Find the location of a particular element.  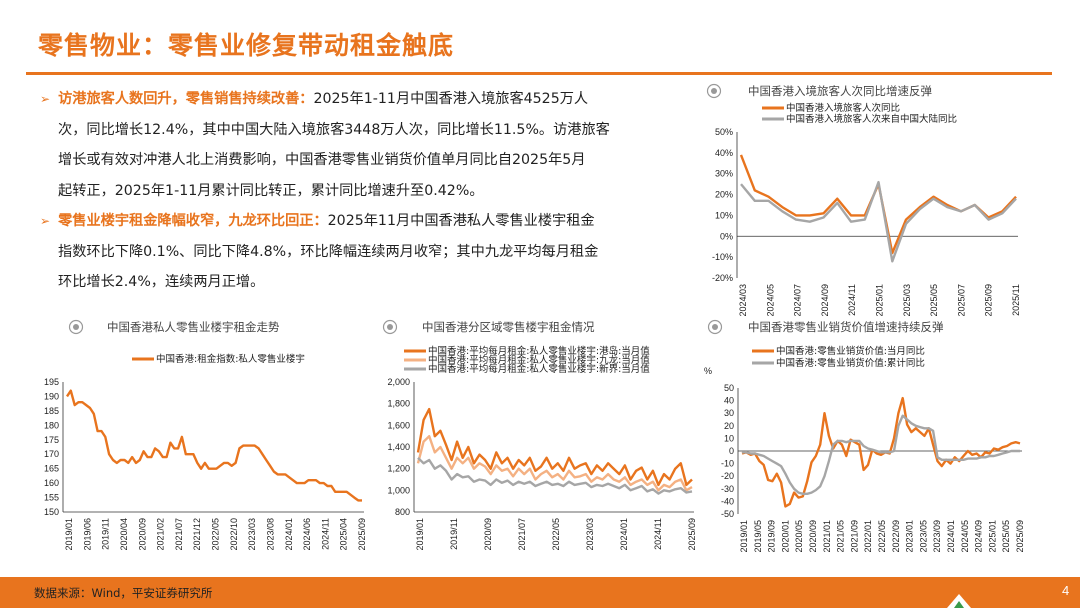

x-tick-label: 2020/01 is located at coordinates (785, 536).